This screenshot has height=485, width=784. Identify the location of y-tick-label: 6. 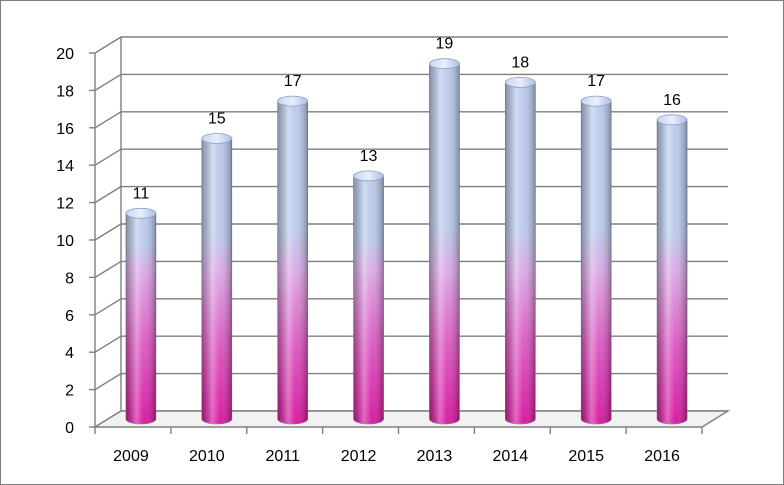
(69, 316).